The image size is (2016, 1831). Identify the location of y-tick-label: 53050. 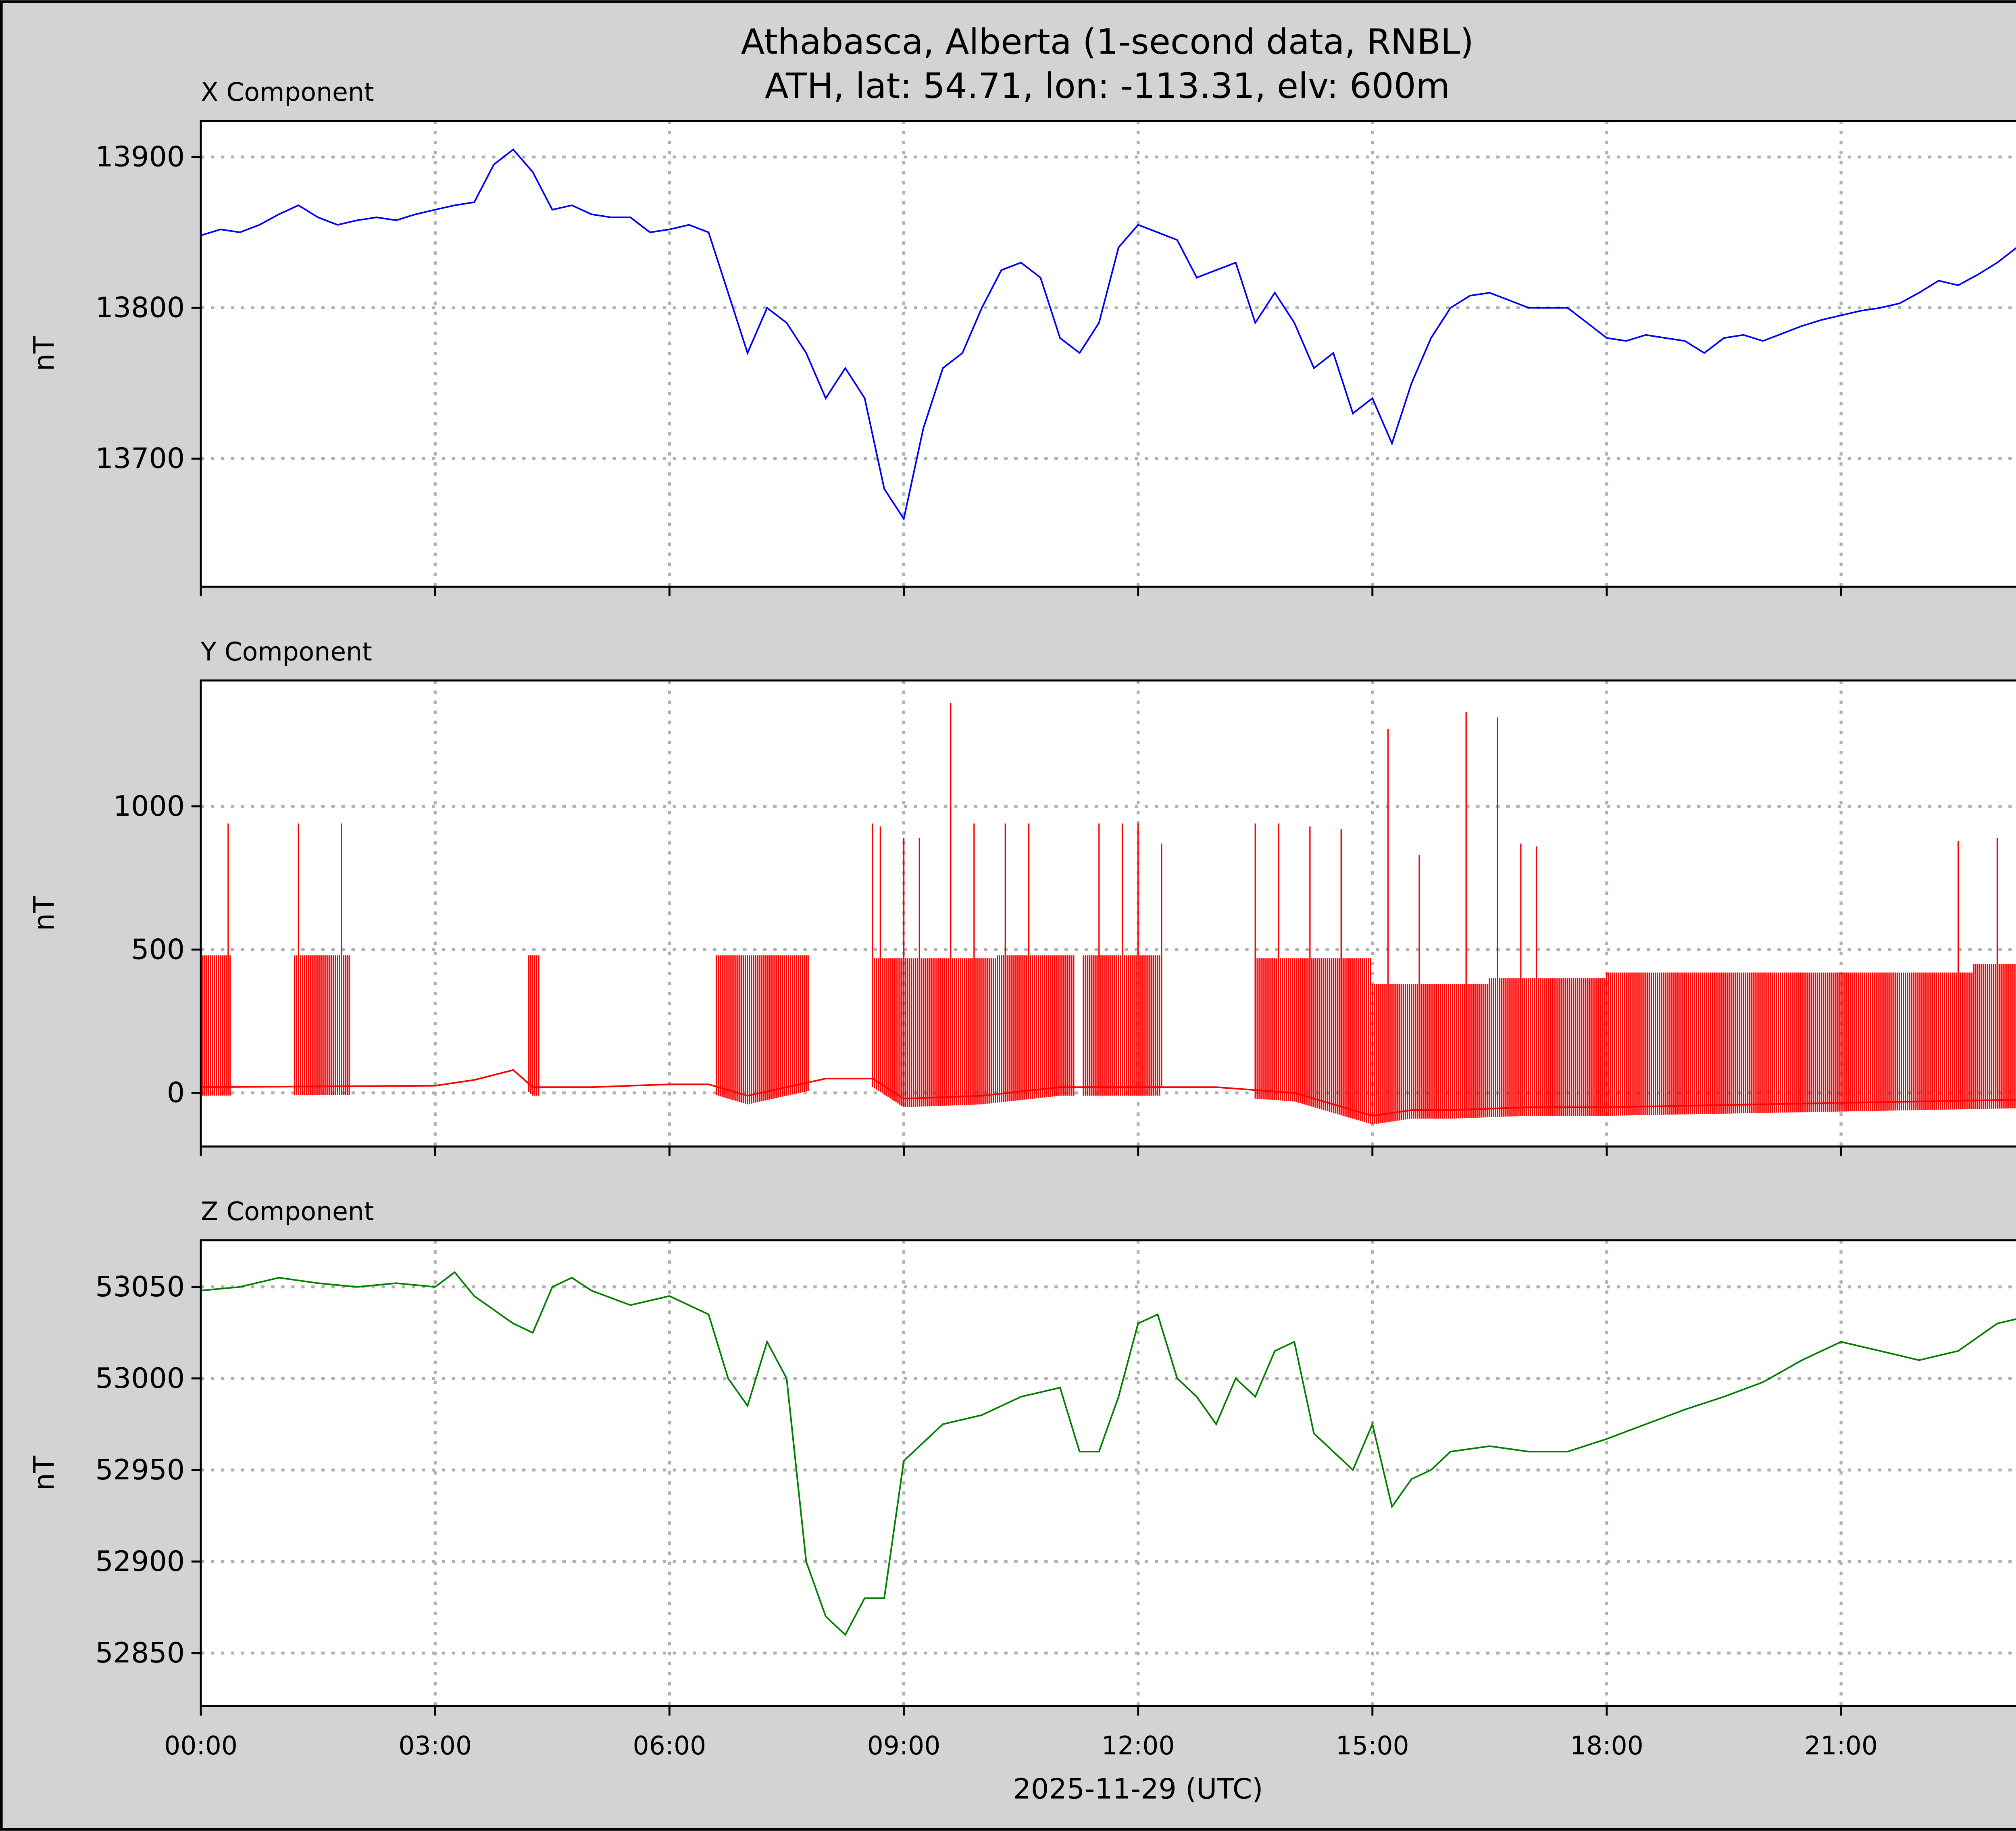
(140, 1287).